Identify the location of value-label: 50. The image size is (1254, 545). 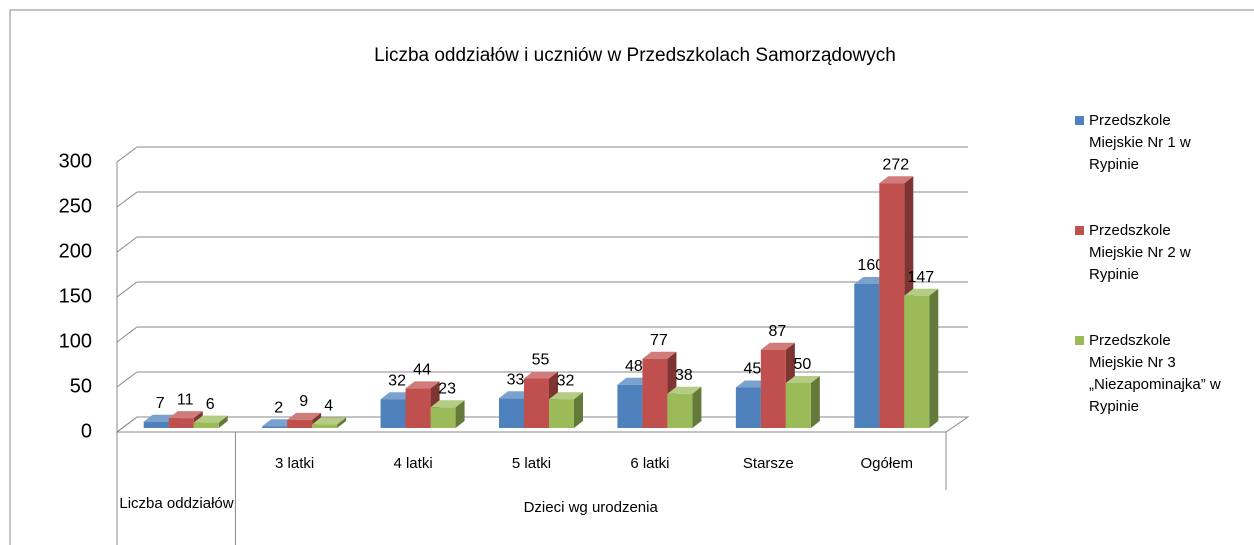
(802, 364).